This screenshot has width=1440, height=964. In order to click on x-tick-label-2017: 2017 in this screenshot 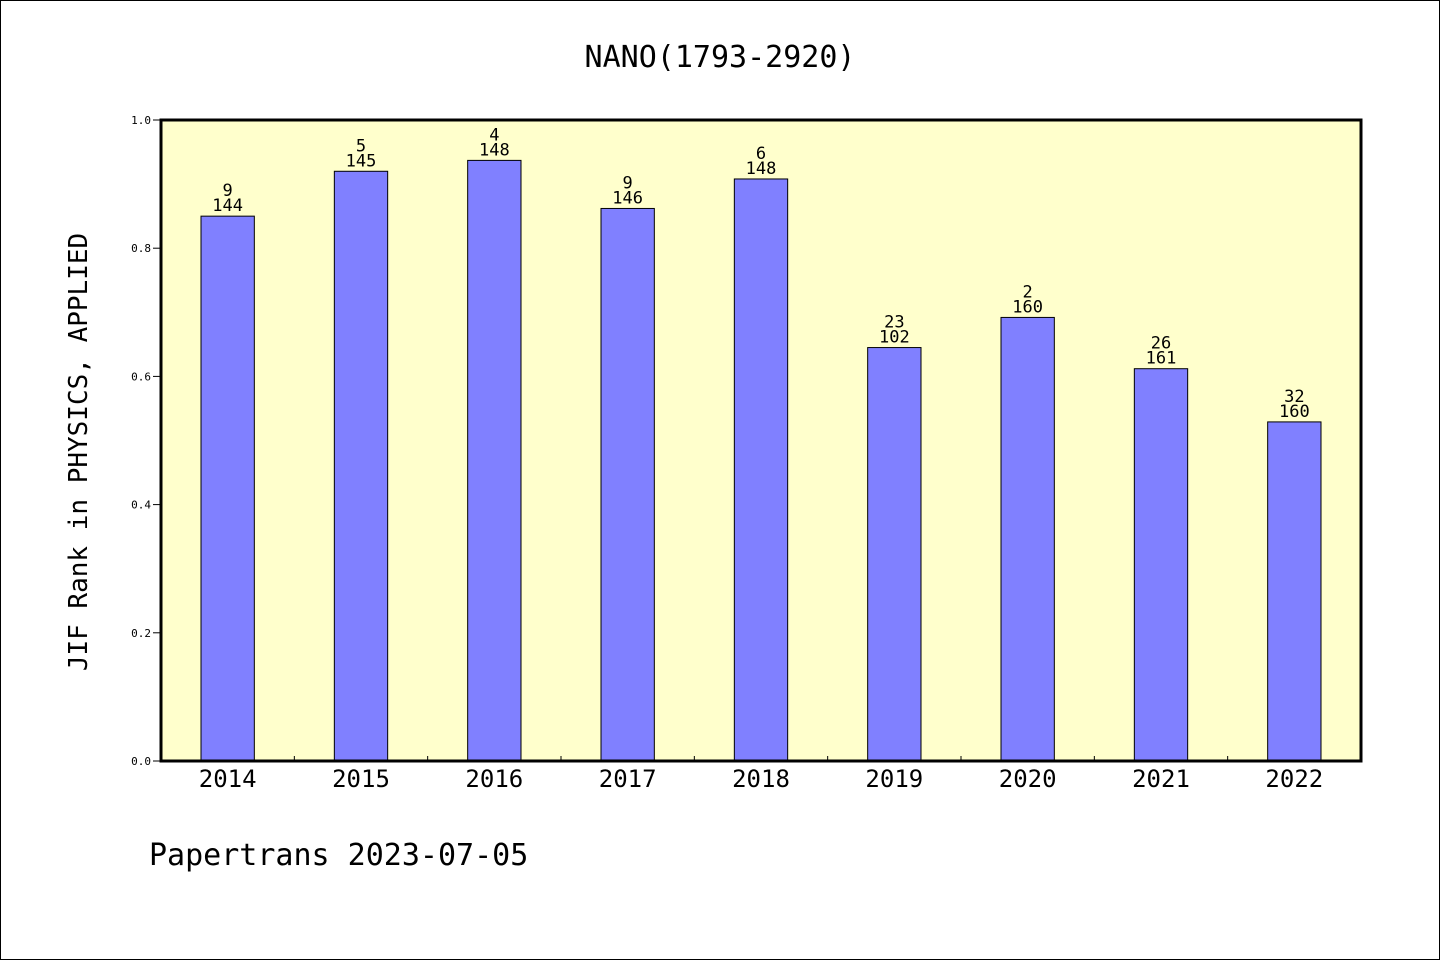, I will do `click(628, 779)`.